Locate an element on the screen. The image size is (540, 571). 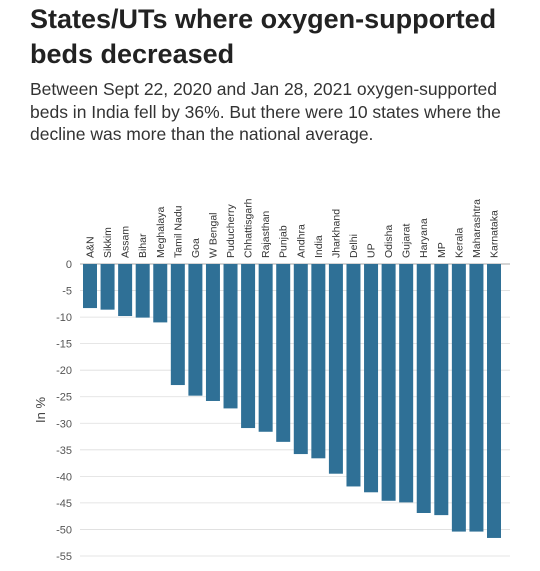
category-label: Bihar is located at coordinates (143, 245).